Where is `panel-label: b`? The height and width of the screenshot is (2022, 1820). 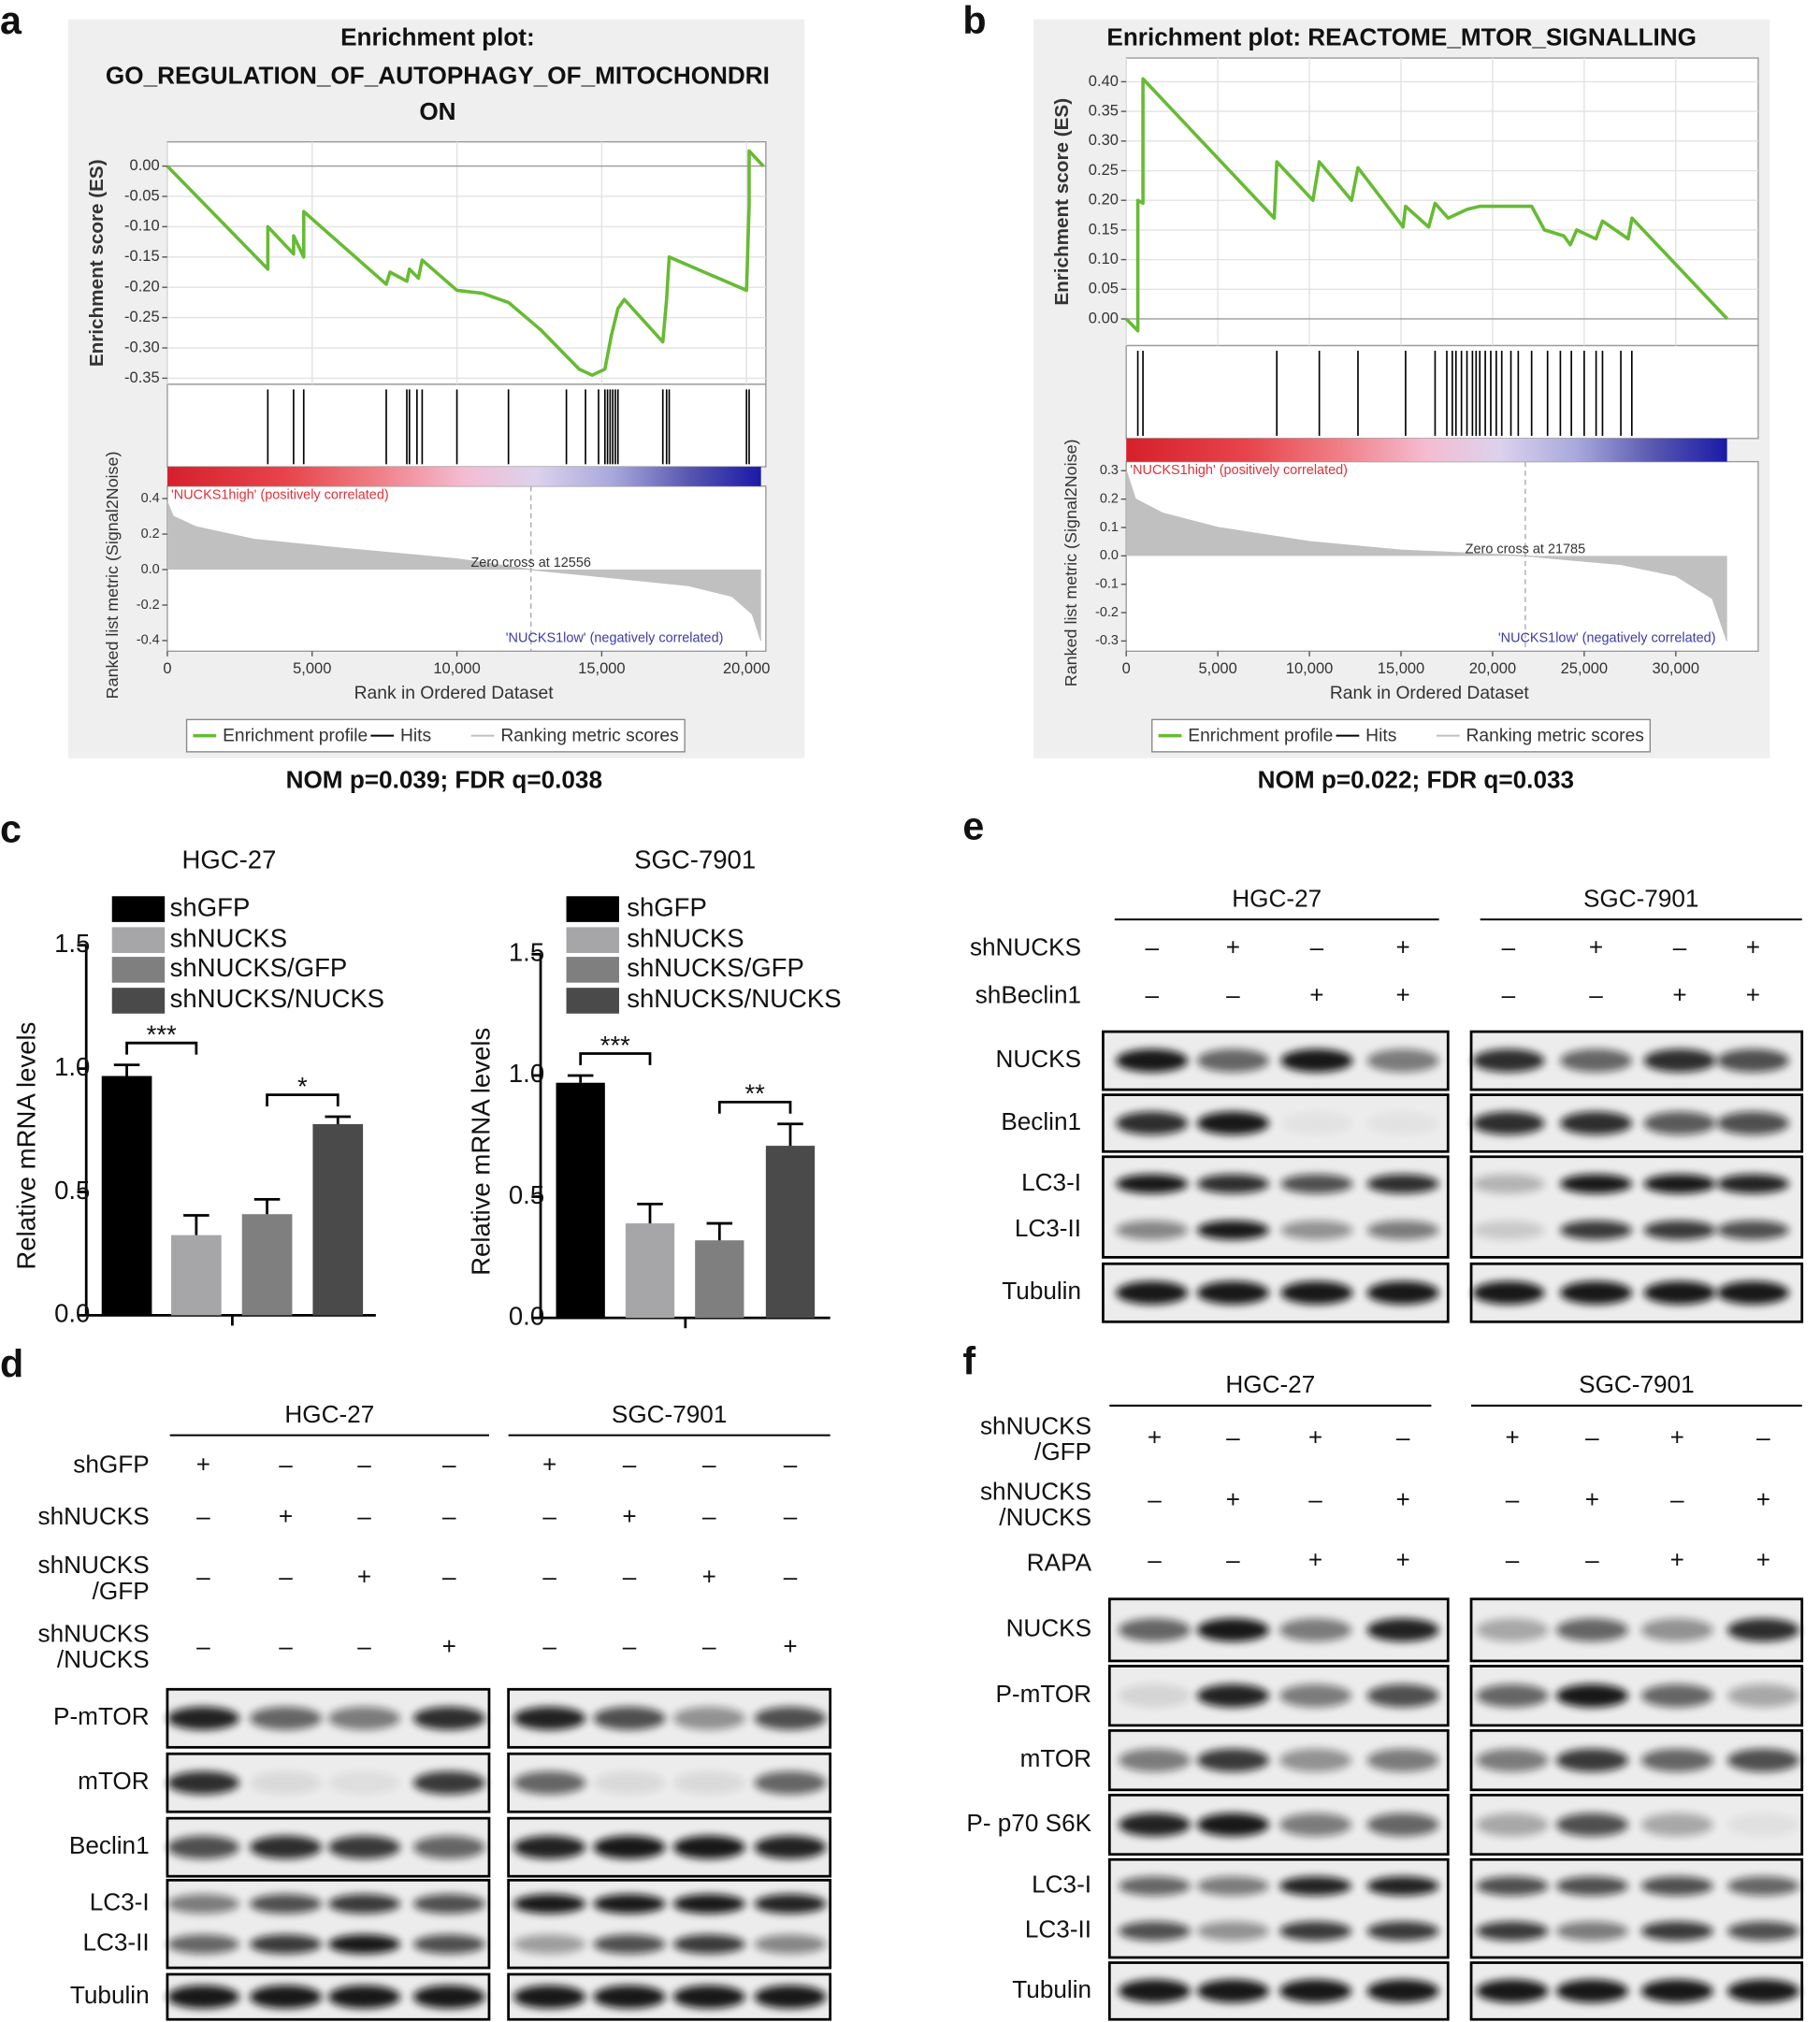 panel-label: b is located at coordinates (974, 21).